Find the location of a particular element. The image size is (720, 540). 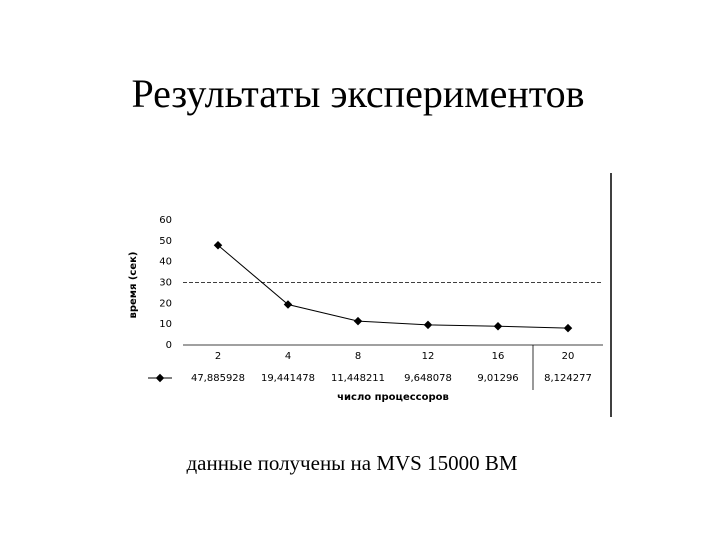

footnote: данные получены на MVS 15000 ВМ is located at coordinates (351, 463).